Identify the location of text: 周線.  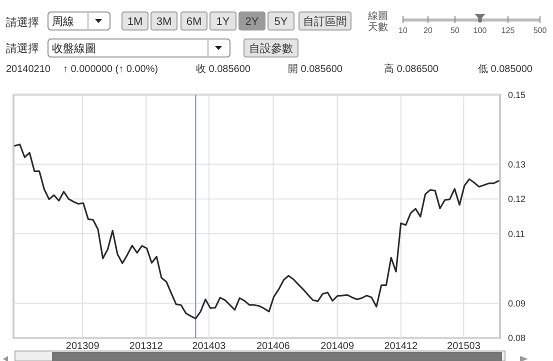
(63, 22).